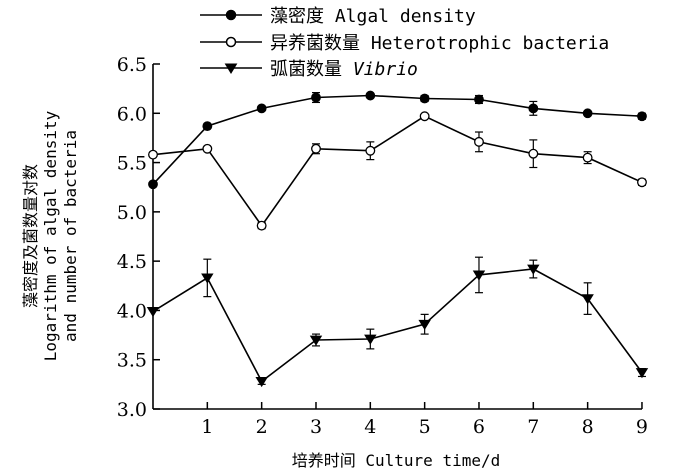  I want to click on y-tick-label: 4.5, so click(132, 262).